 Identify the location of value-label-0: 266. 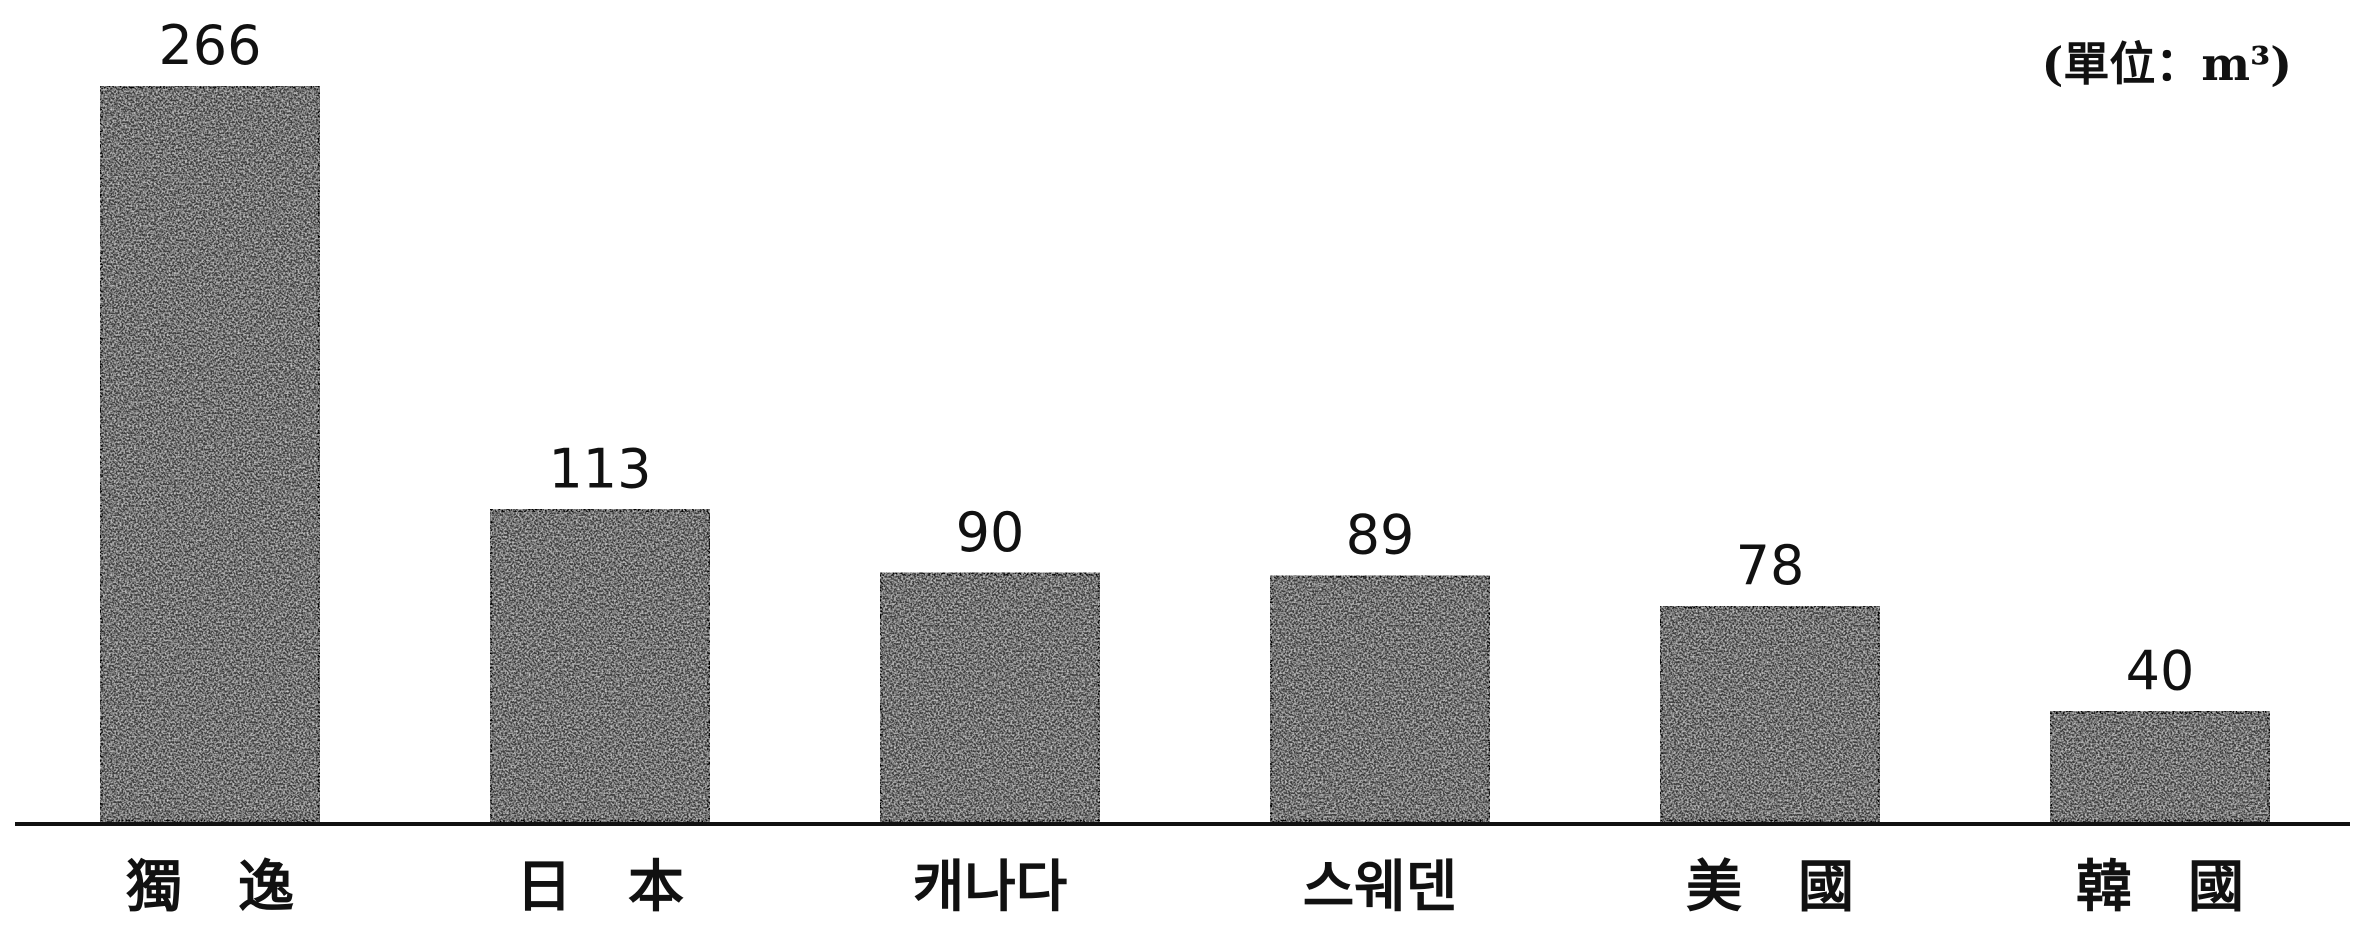
(209, 45).